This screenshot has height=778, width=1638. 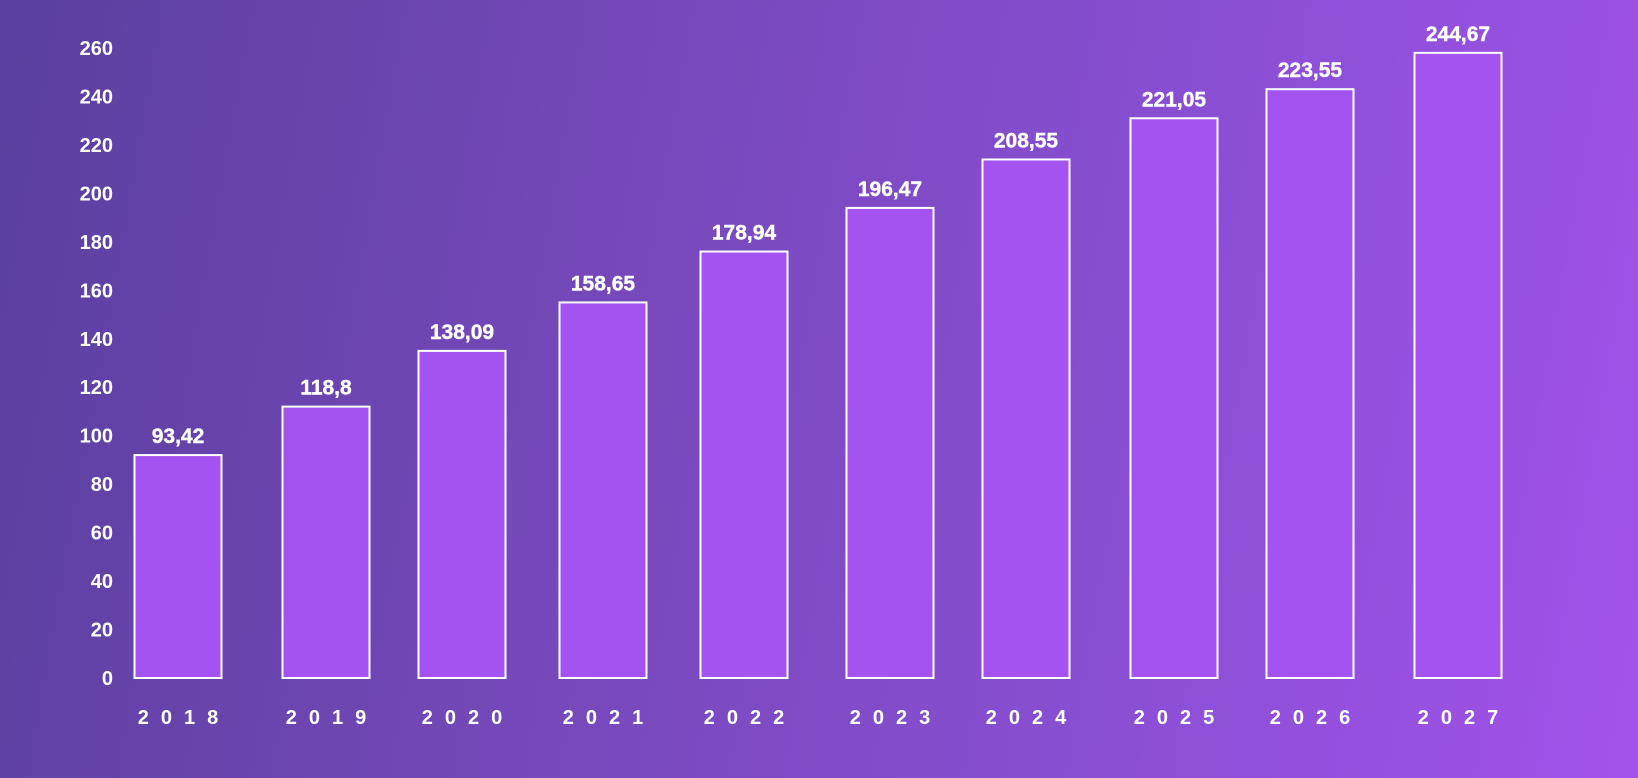 I want to click on bar-2019, so click(x=326, y=542).